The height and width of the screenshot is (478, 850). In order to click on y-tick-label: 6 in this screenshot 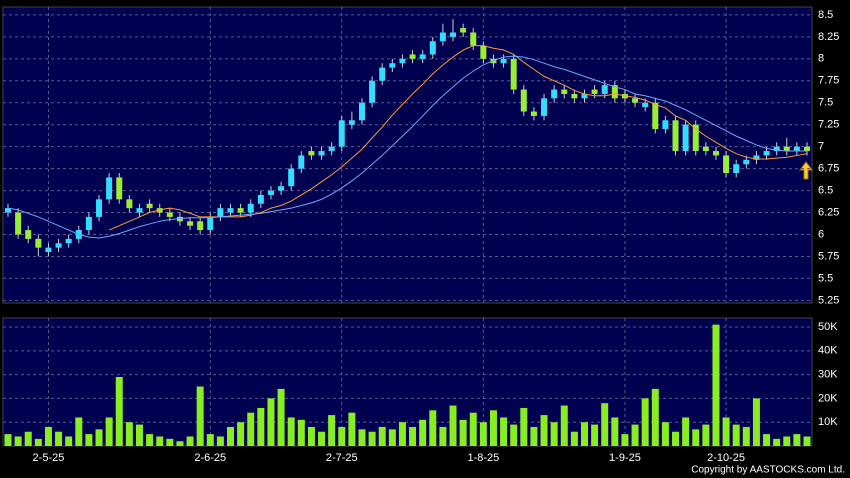, I will do `click(821, 234)`.